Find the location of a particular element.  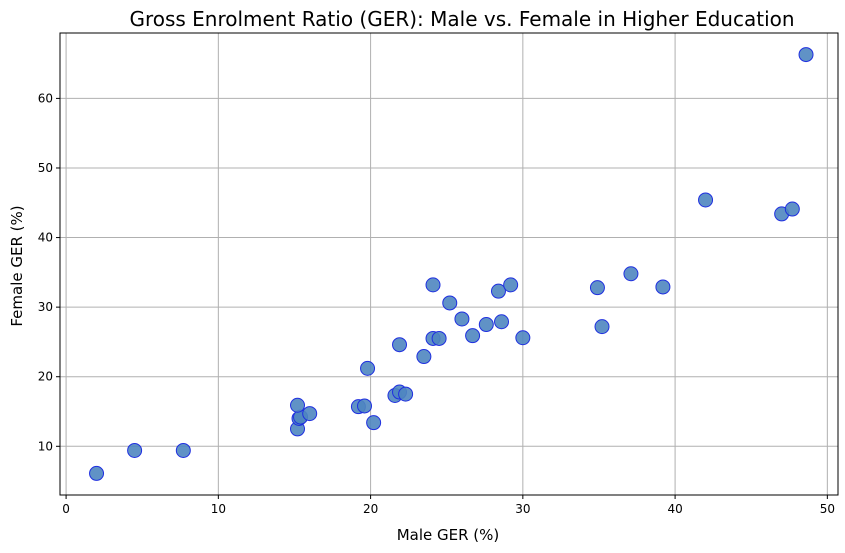

y-axis-ticks: 10 20 30 40 50 60 is located at coordinates (49, 272).